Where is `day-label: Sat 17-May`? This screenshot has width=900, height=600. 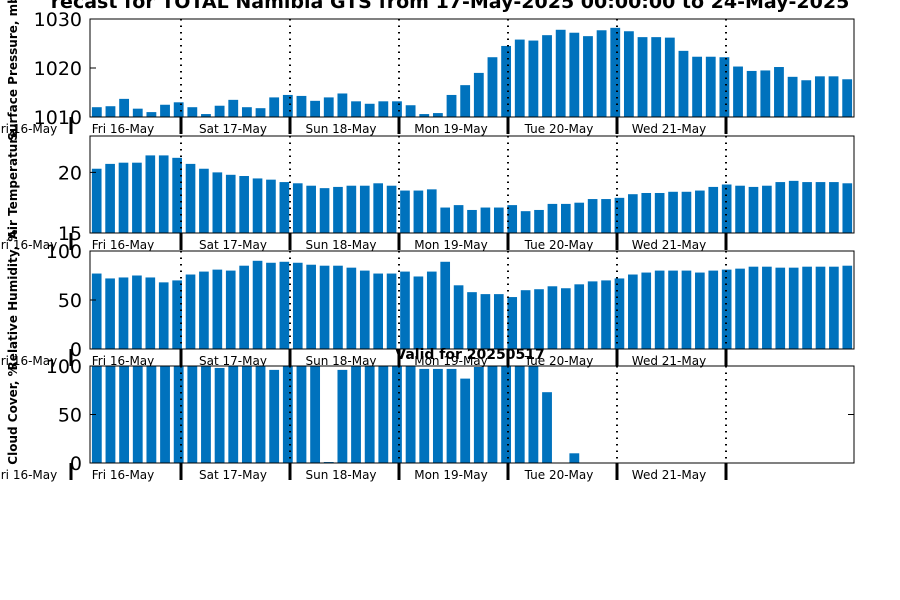 day-label: Sat 17-May is located at coordinates (233, 129).